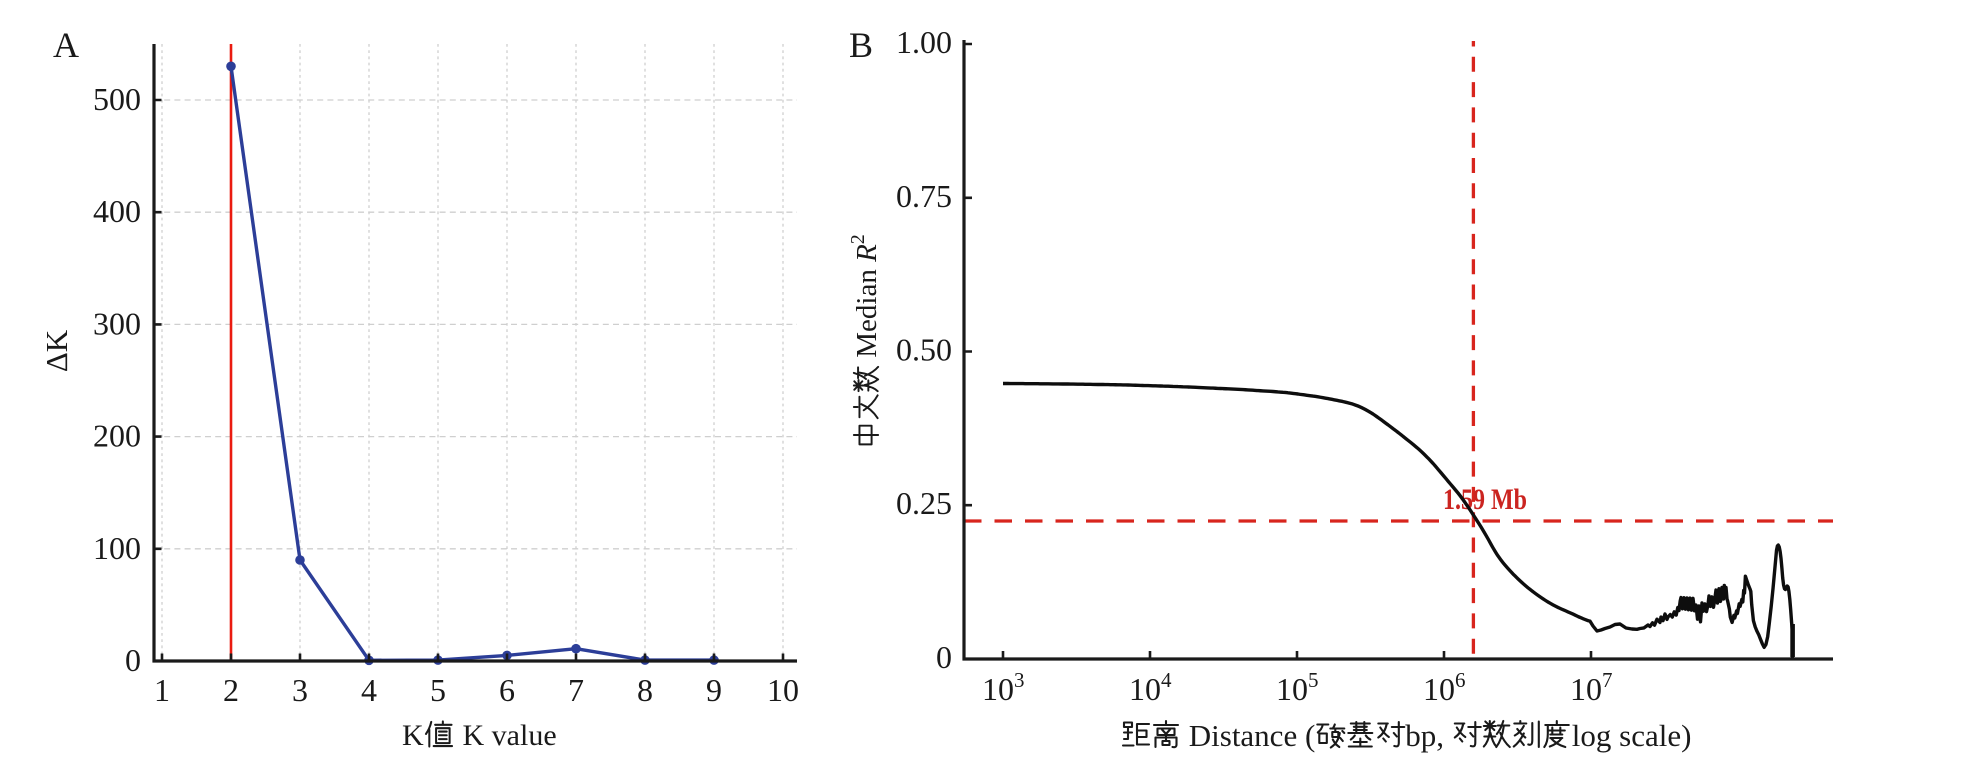 Image resolution: width=1963 pixels, height=764 pixels. What do you see at coordinates (924, 503) in the screenshot?
I see `svg-text: 0.25` at bounding box center [924, 503].